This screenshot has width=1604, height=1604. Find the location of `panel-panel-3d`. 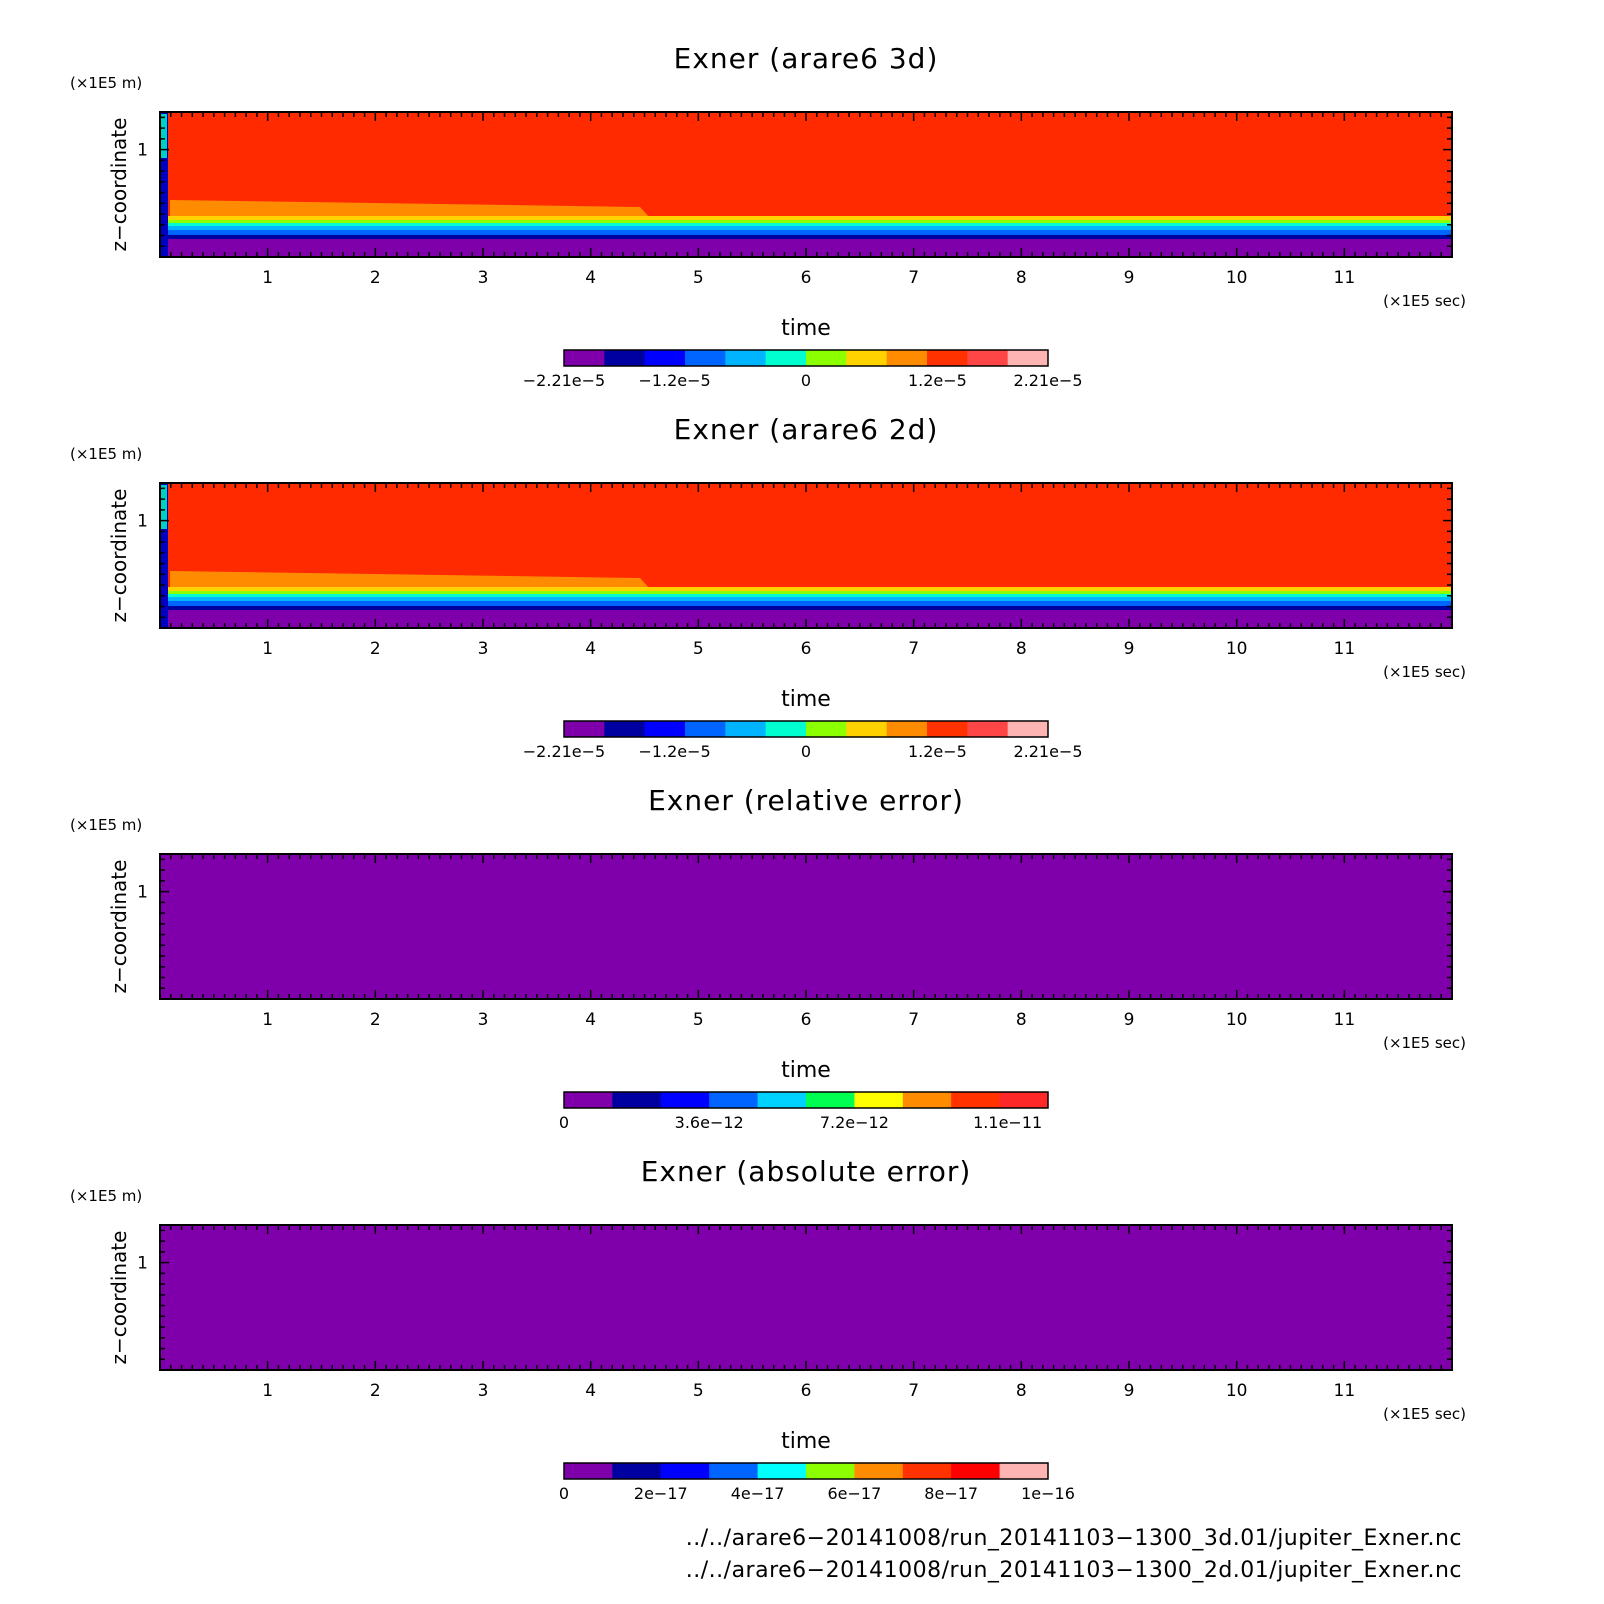

panel-panel-3d is located at coordinates (806, 239).